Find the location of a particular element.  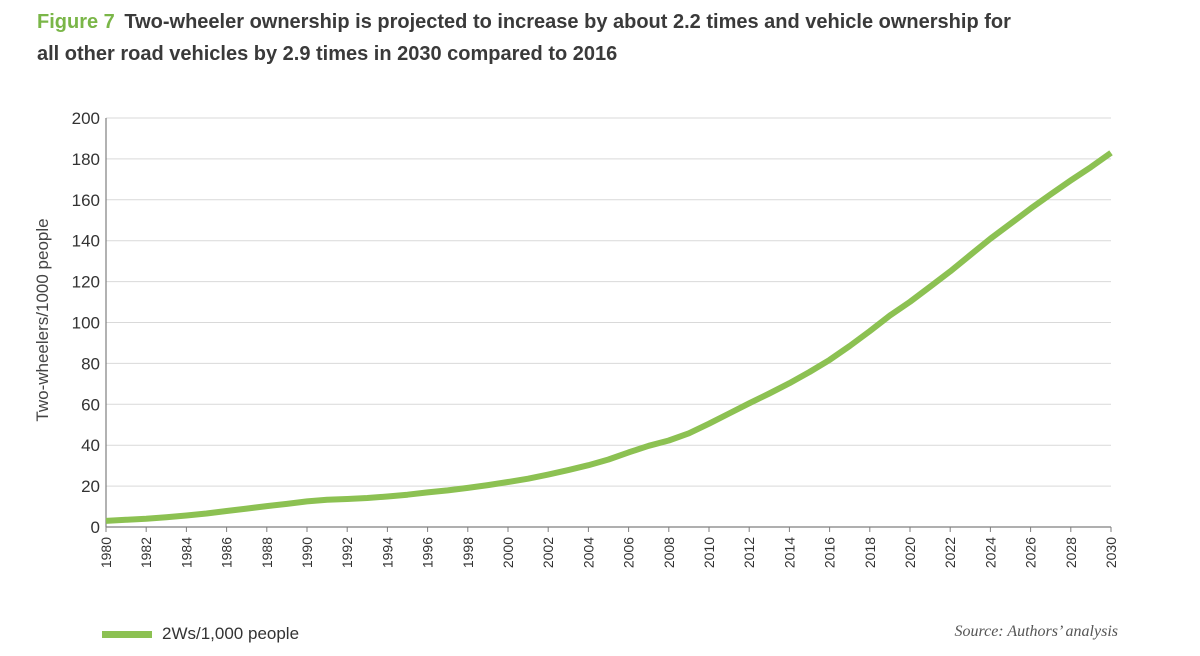

legend-swatch is located at coordinates (127, 634).